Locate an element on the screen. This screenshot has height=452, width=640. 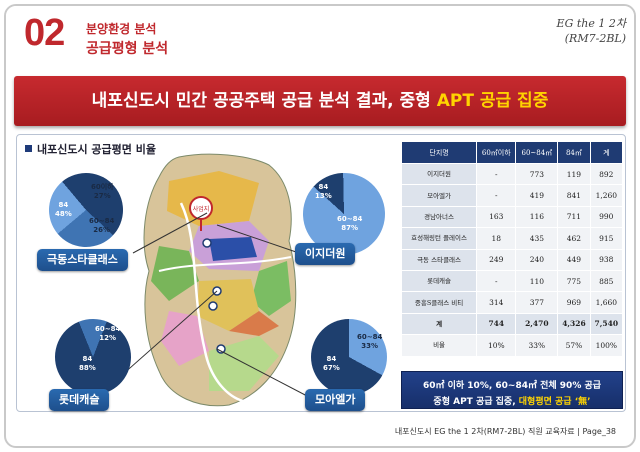
pie-chart-moaelga is located at coordinates (349, 357).